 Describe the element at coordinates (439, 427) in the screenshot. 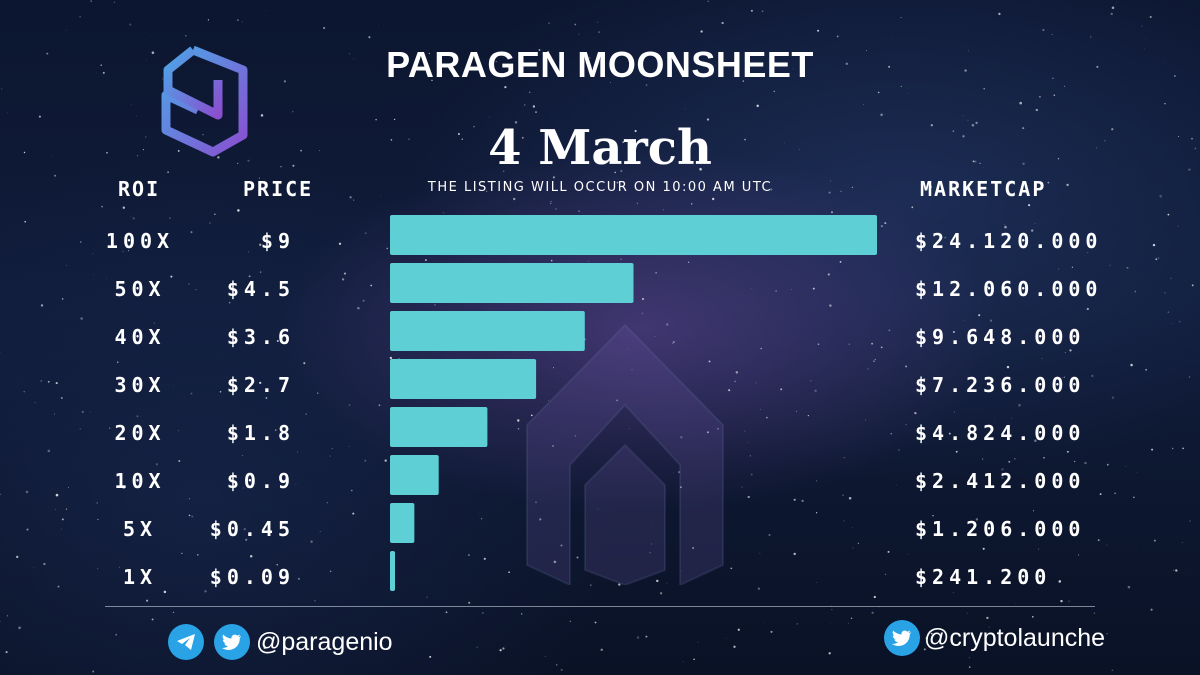

I see `roi-bar-20x` at that location.